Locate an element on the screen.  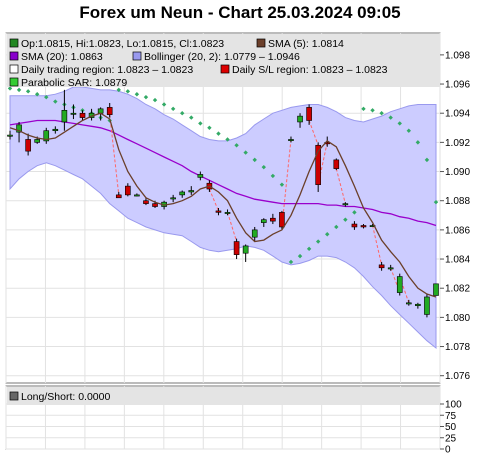
legend-label-trading-region: Daily trading region: 1.0823 – 1.0823 is located at coordinates (107, 70).